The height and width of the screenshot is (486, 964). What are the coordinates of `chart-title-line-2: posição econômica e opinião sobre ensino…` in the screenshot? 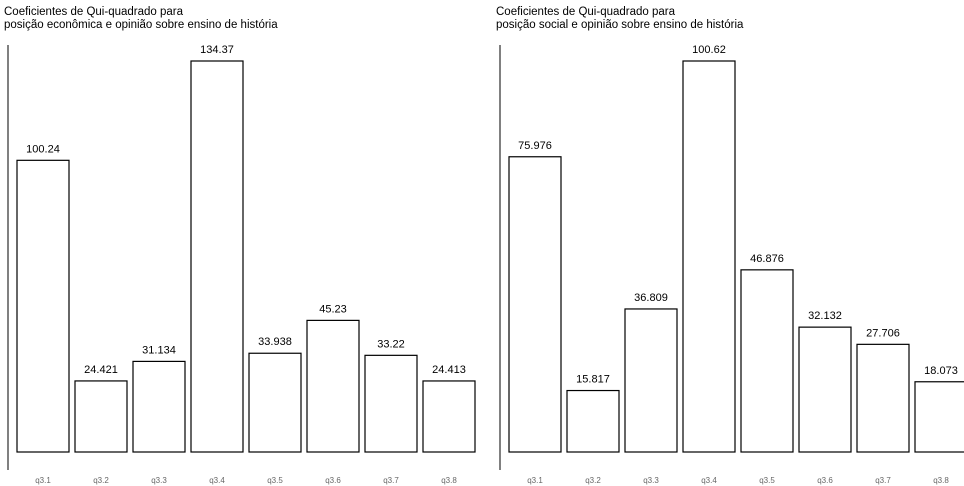 It's located at (141, 25).